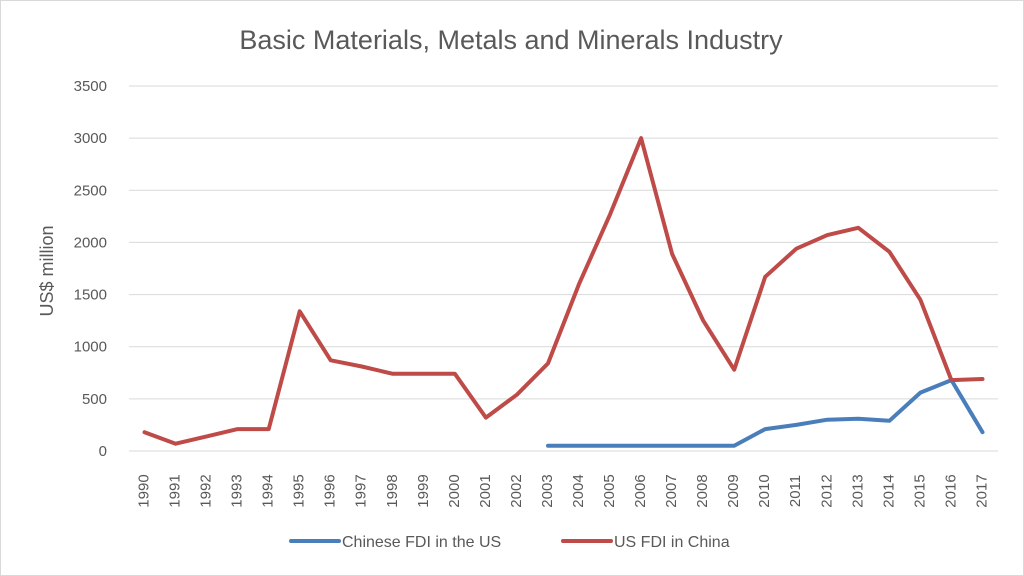 The width and height of the screenshot is (1024, 576). Describe the element at coordinates (90, 347) in the screenshot. I see `y-tick-label: 1000` at that location.